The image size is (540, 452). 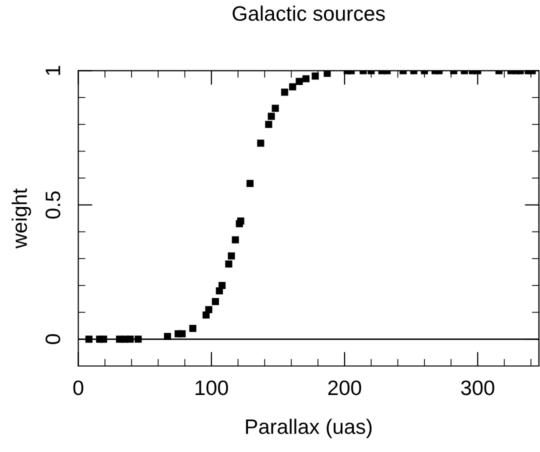 I want to click on x-tick-label: 200, so click(x=345, y=388).